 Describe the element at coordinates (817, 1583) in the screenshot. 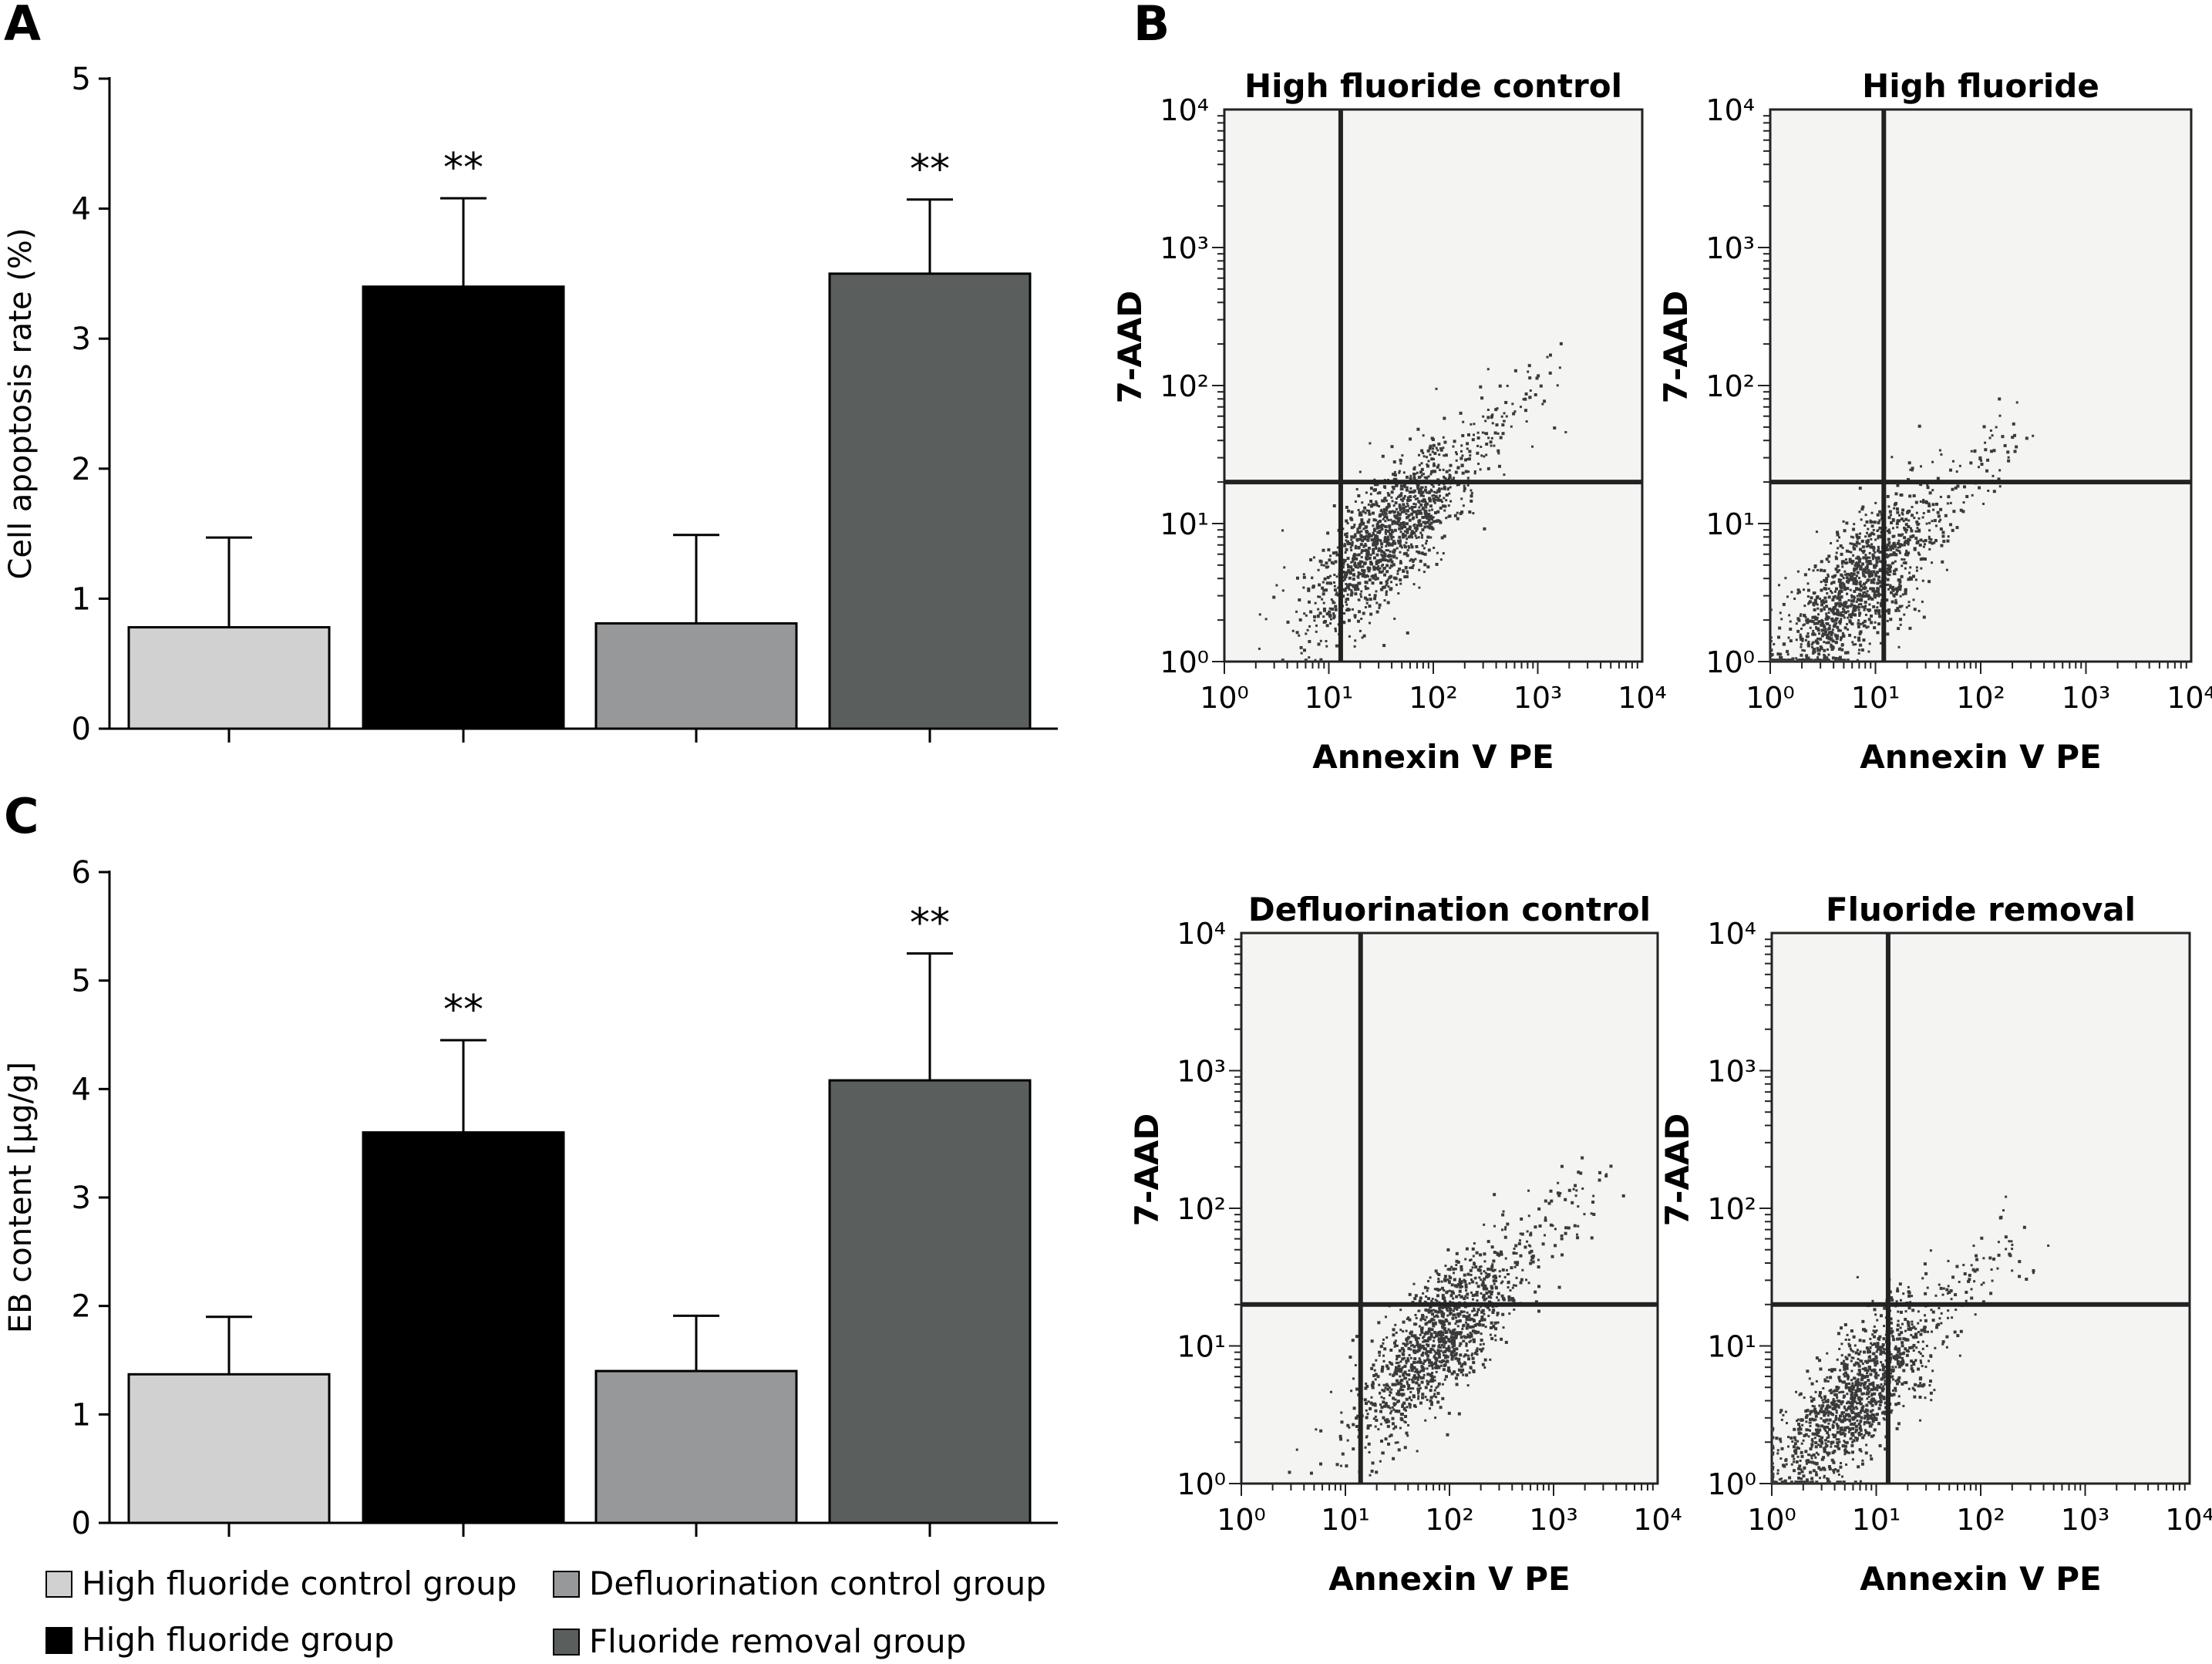

I see `legend-label-2: Defluorination control group` at that location.